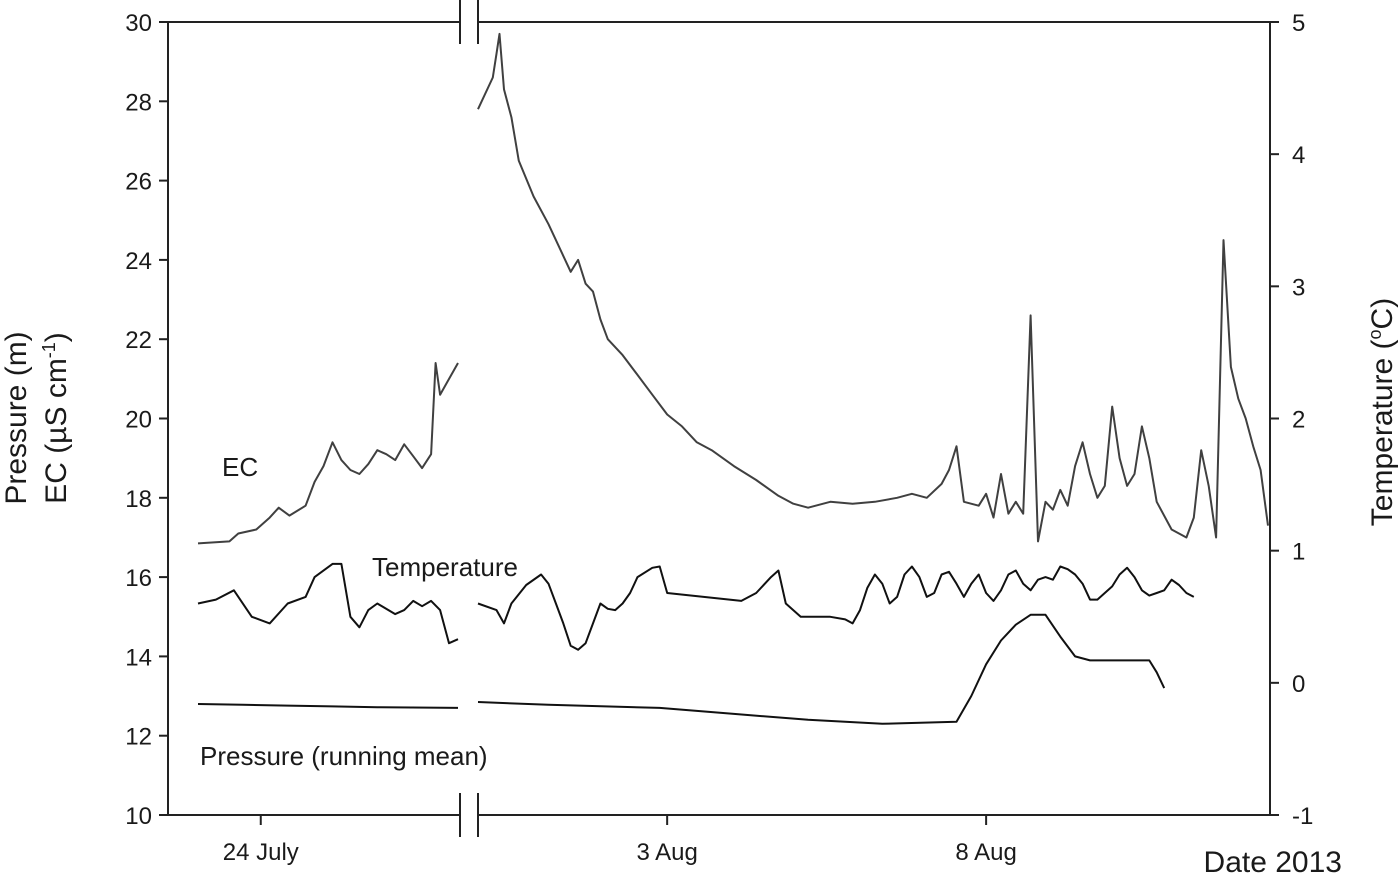 This screenshot has width=1400, height=878. Describe the element at coordinates (1298, 420) in the screenshot. I see `right-tick-label: 2` at that location.